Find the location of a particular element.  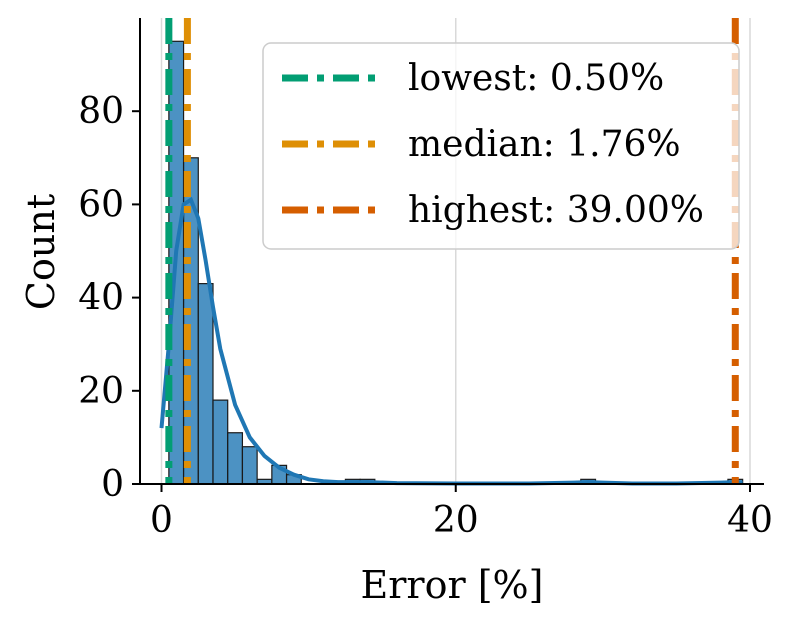

y-tick-label-40: 40 is located at coordinates (101, 298).